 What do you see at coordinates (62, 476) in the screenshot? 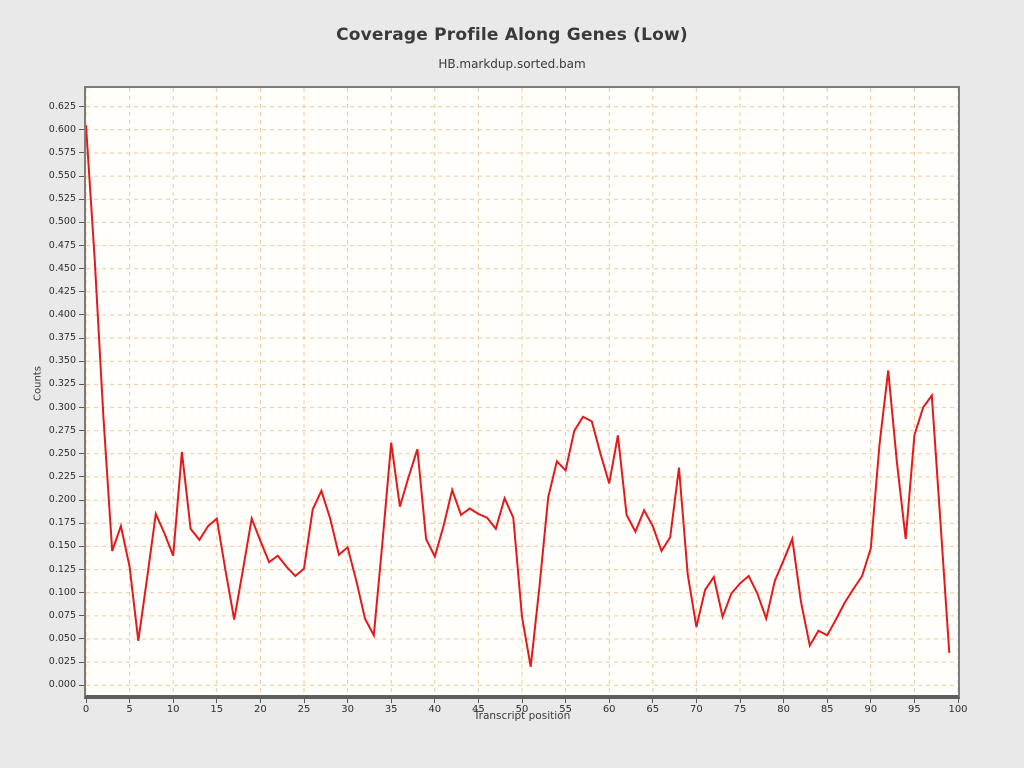
I see `y-tick-label: 0.225` at bounding box center [62, 476].